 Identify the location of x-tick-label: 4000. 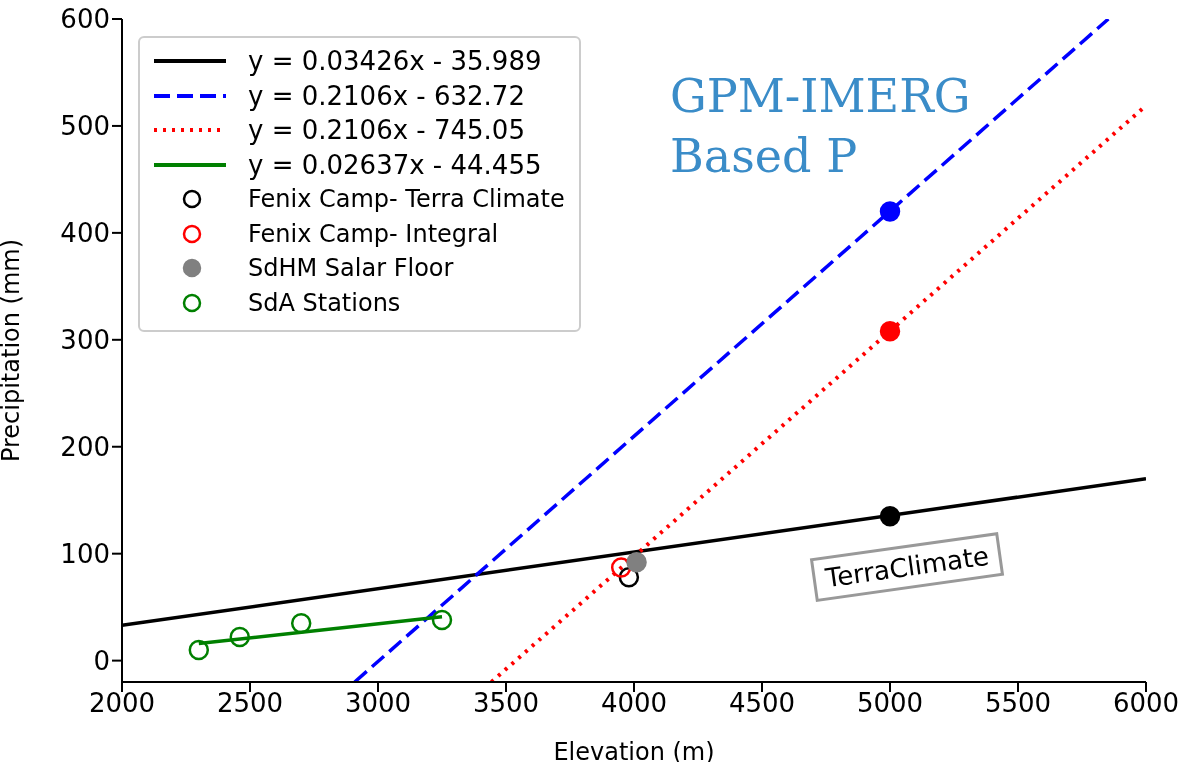
(634, 703).